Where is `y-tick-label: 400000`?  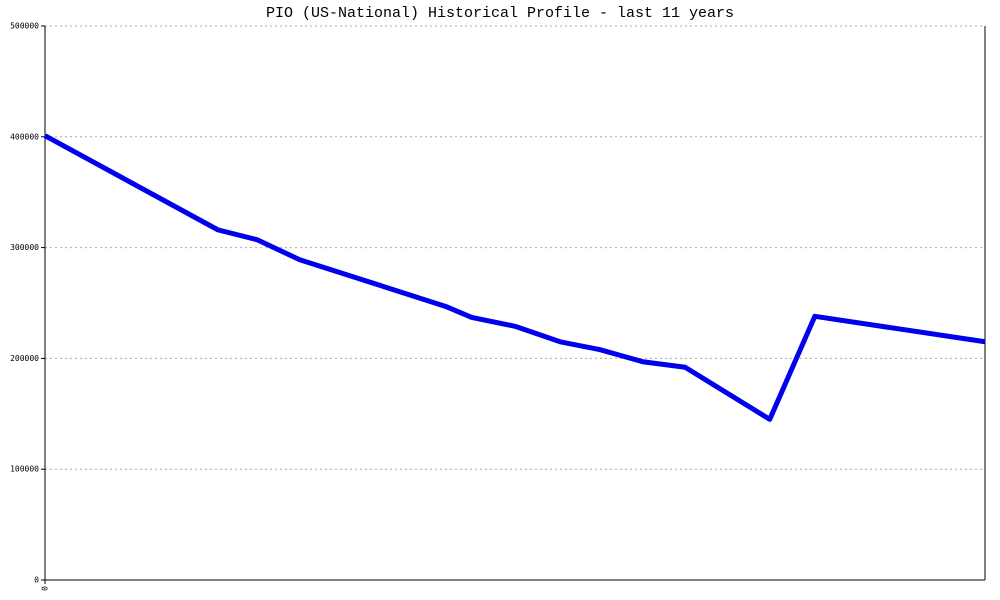
y-tick-label: 400000 is located at coordinates (24, 136).